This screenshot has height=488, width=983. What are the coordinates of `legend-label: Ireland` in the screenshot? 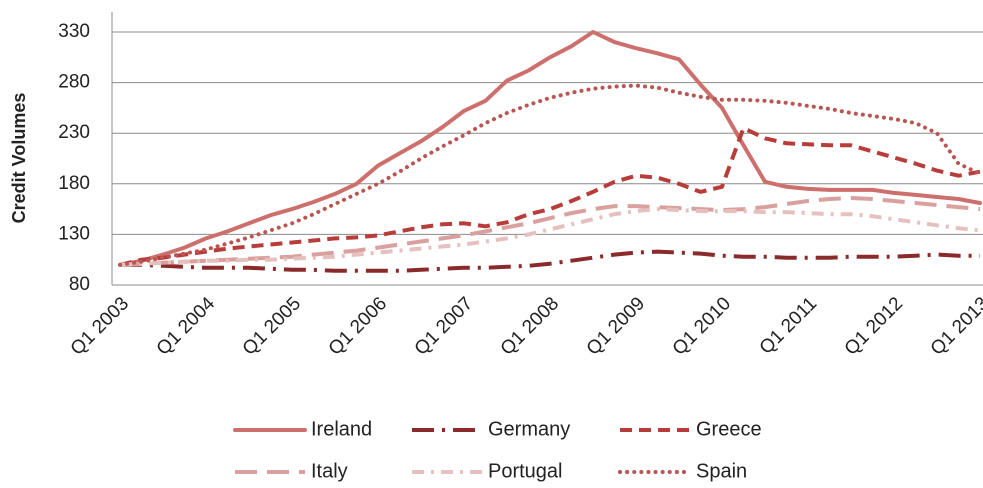 It's located at (341, 429).